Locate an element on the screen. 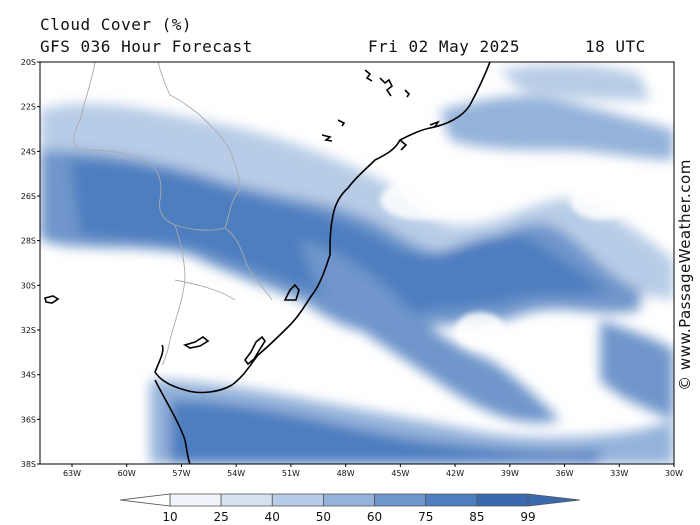  colorbar-label: 75 is located at coordinates (425, 517).